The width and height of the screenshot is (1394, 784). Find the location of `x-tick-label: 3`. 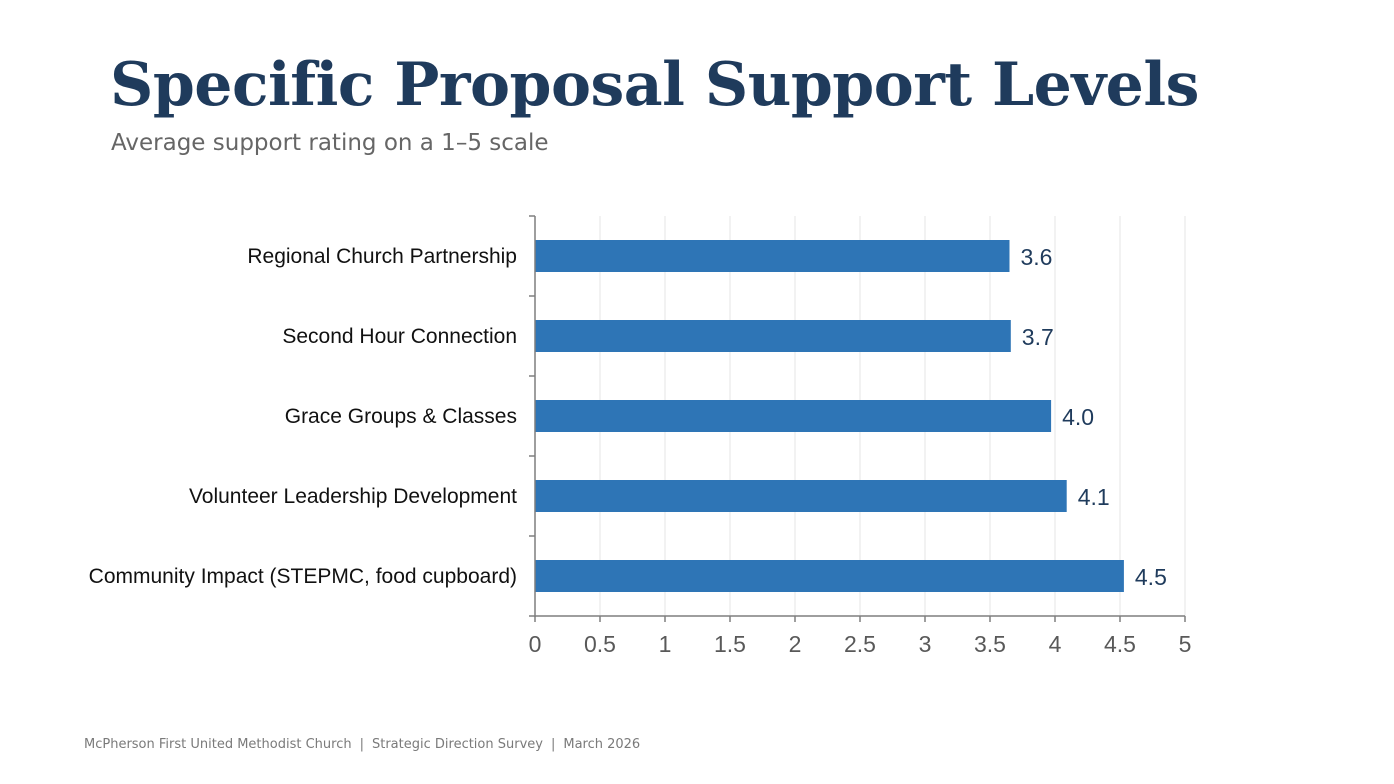

x-tick-label: 3 is located at coordinates (925, 644).